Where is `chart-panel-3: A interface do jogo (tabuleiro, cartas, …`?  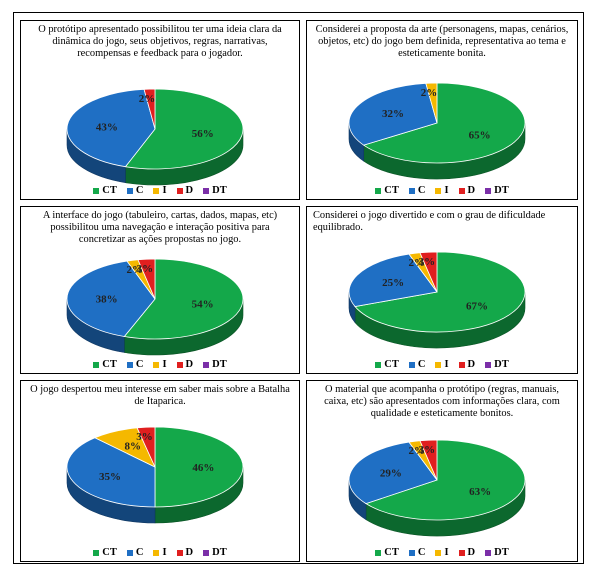 chart-panel-3: A interface do jogo (tabuleiro, cartas, … is located at coordinates (160, 290).